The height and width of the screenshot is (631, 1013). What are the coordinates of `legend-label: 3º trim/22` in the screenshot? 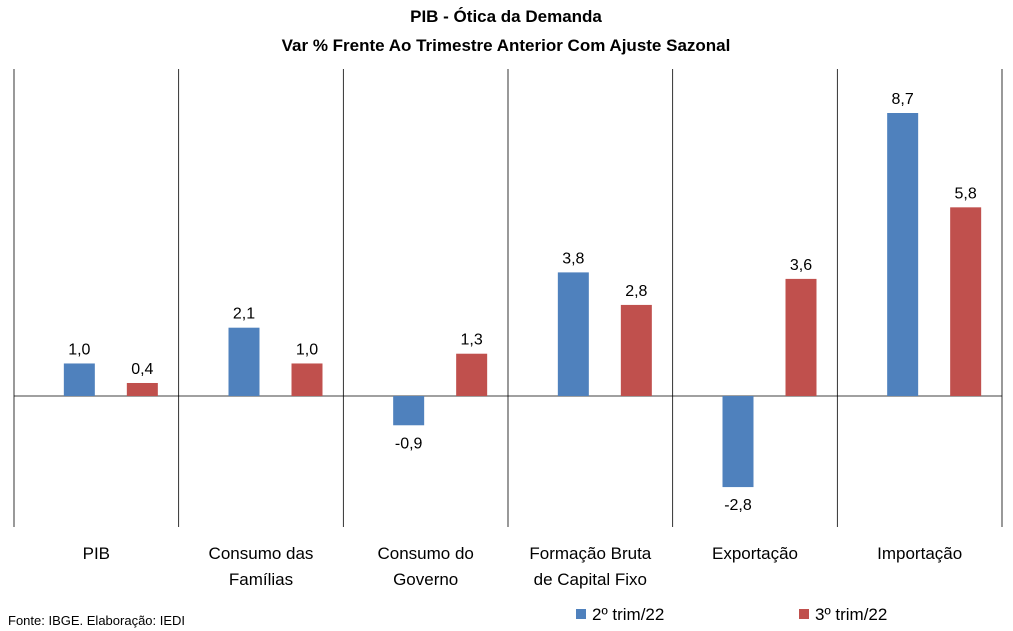 It's located at (851, 614).